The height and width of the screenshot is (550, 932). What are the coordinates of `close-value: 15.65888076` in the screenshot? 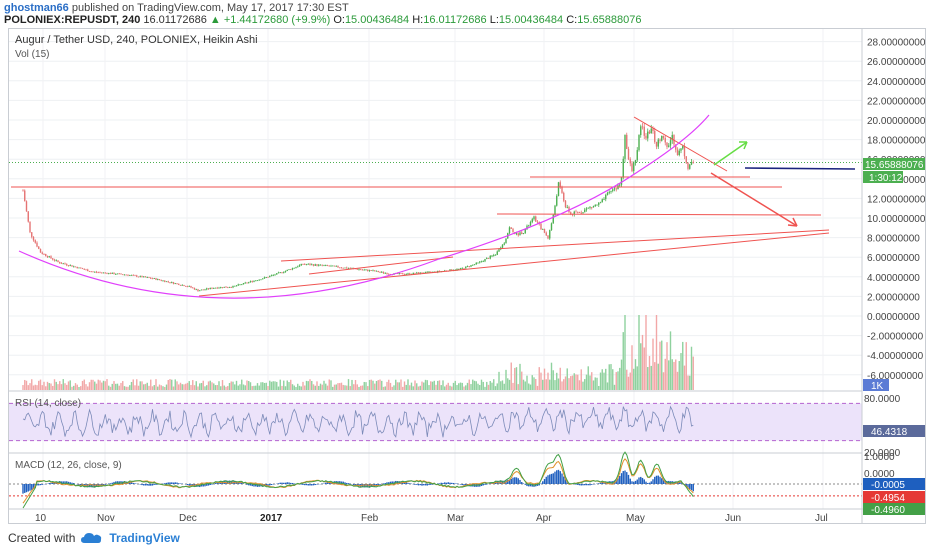 It's located at (609, 20).